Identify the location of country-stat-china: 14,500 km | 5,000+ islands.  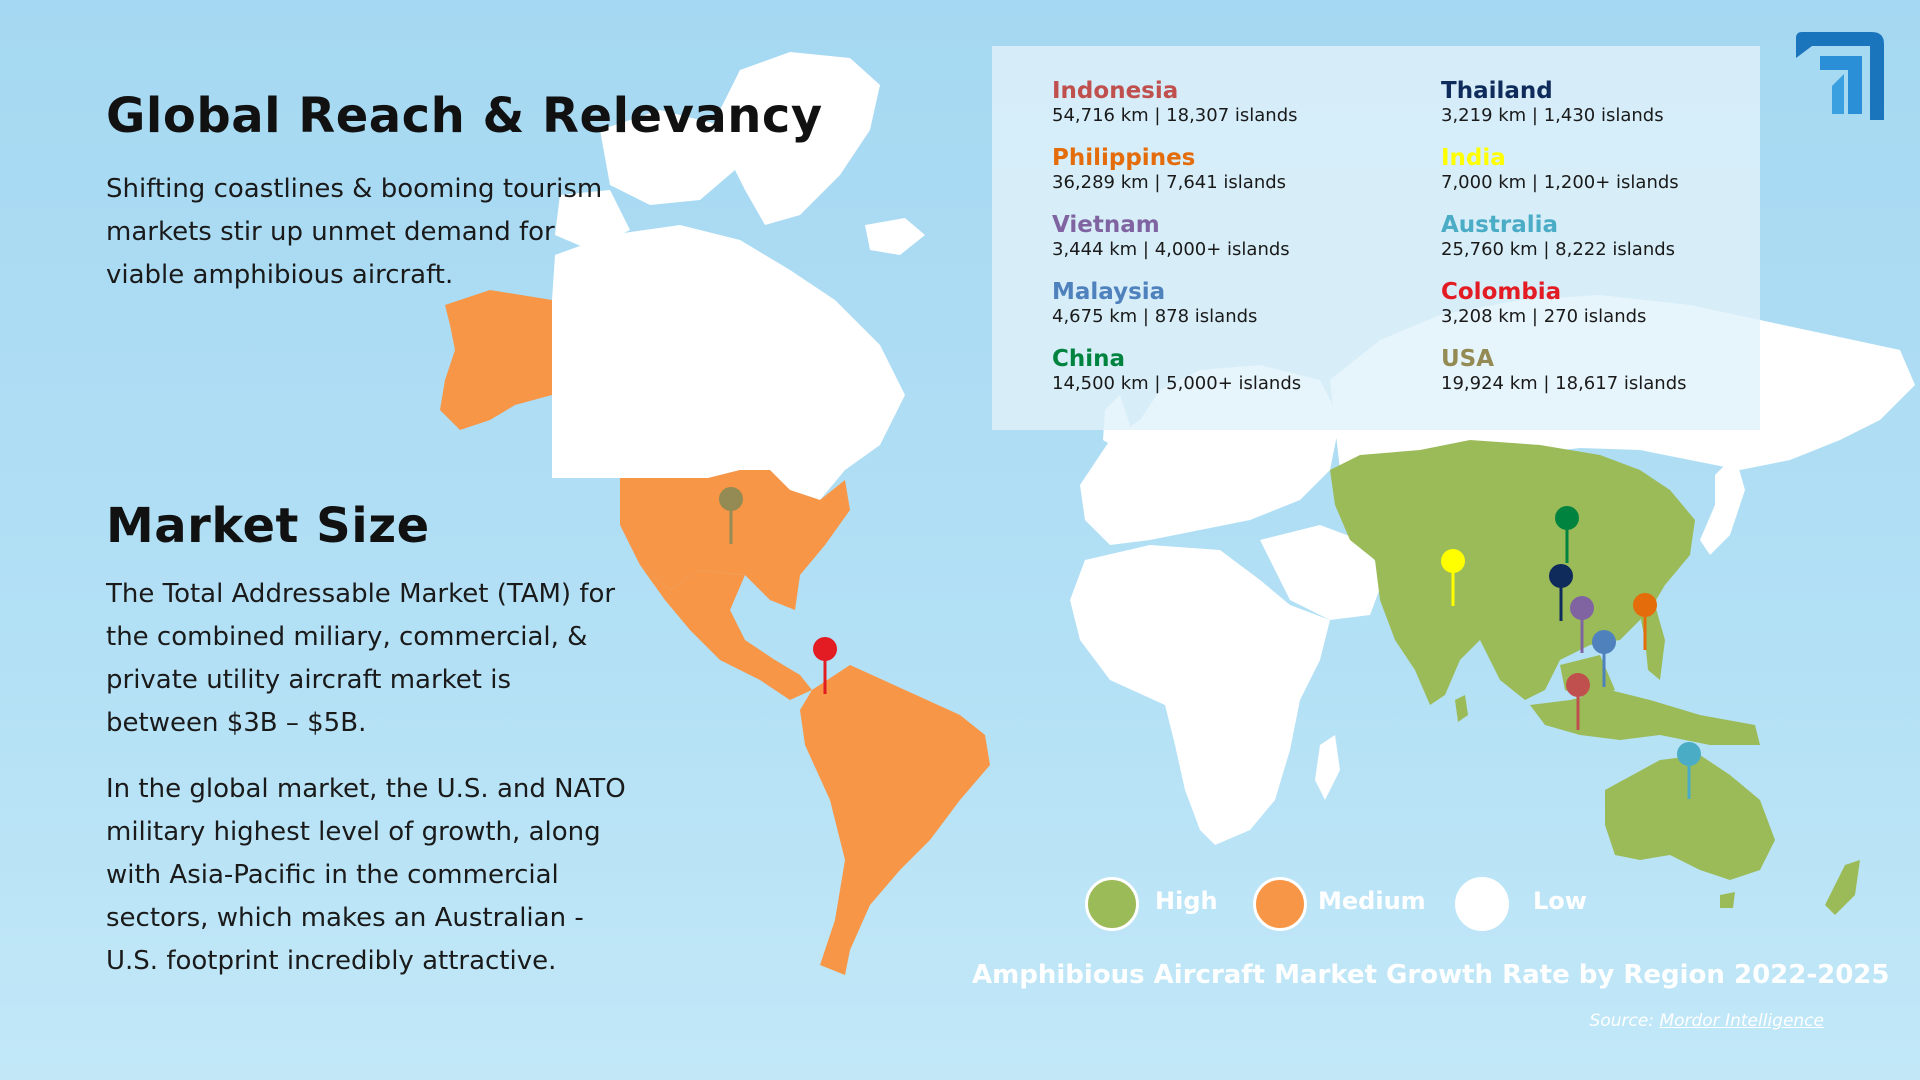
(1177, 383).